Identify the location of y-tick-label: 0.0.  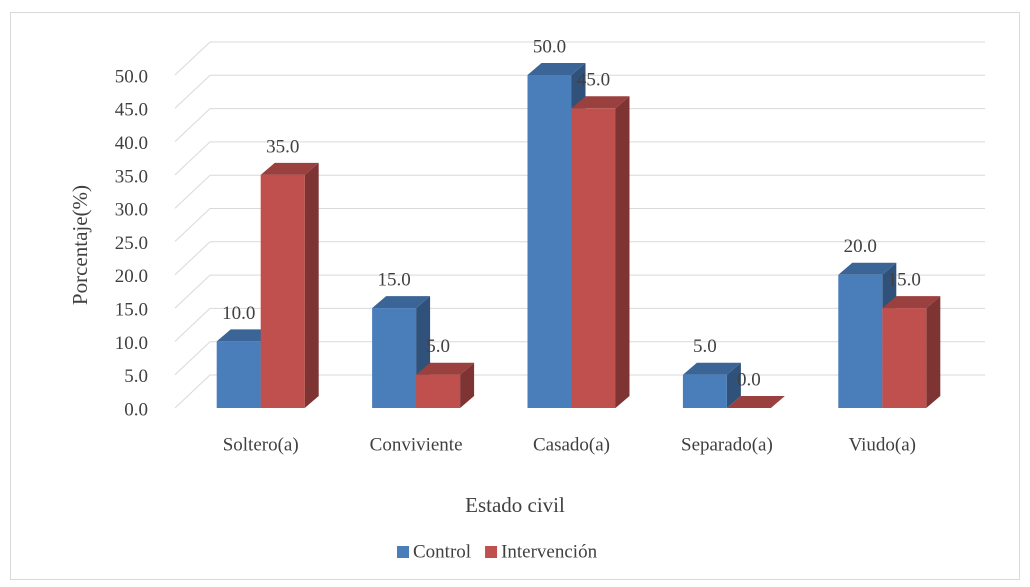
(136, 409).